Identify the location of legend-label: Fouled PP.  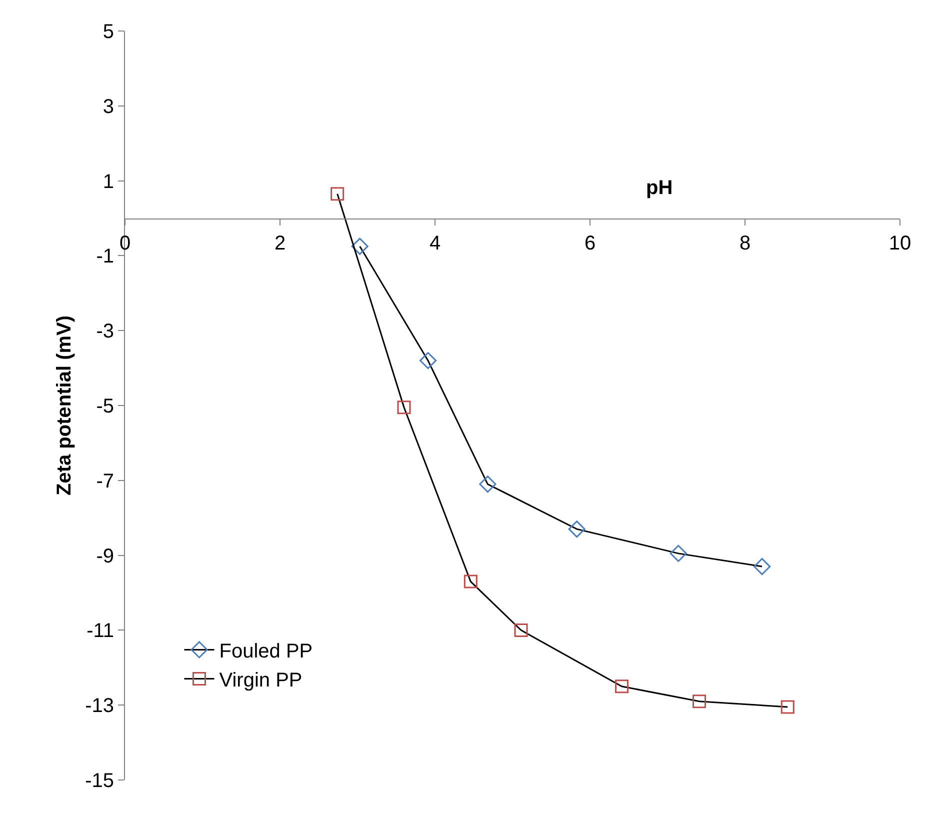
(266, 651).